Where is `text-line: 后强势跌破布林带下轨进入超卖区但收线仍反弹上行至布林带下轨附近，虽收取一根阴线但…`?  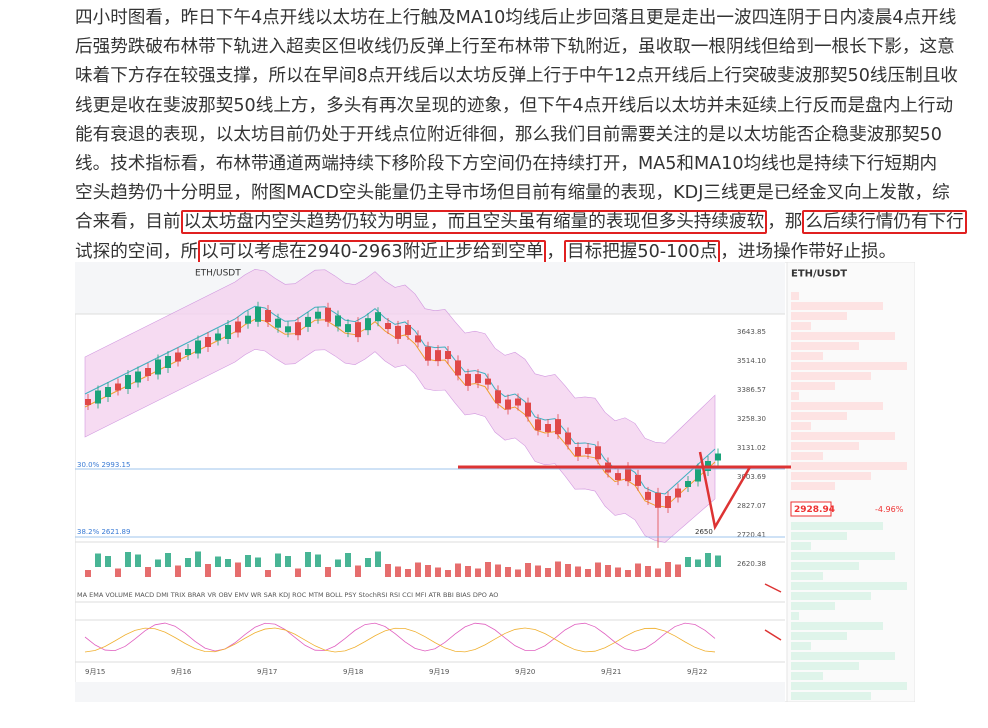 text-line: 后强势跌破布林带下轨进入超卖区但收线仍反弹上行至布林带下轨附近，虽收取一根阴线但… is located at coordinates (515, 47).